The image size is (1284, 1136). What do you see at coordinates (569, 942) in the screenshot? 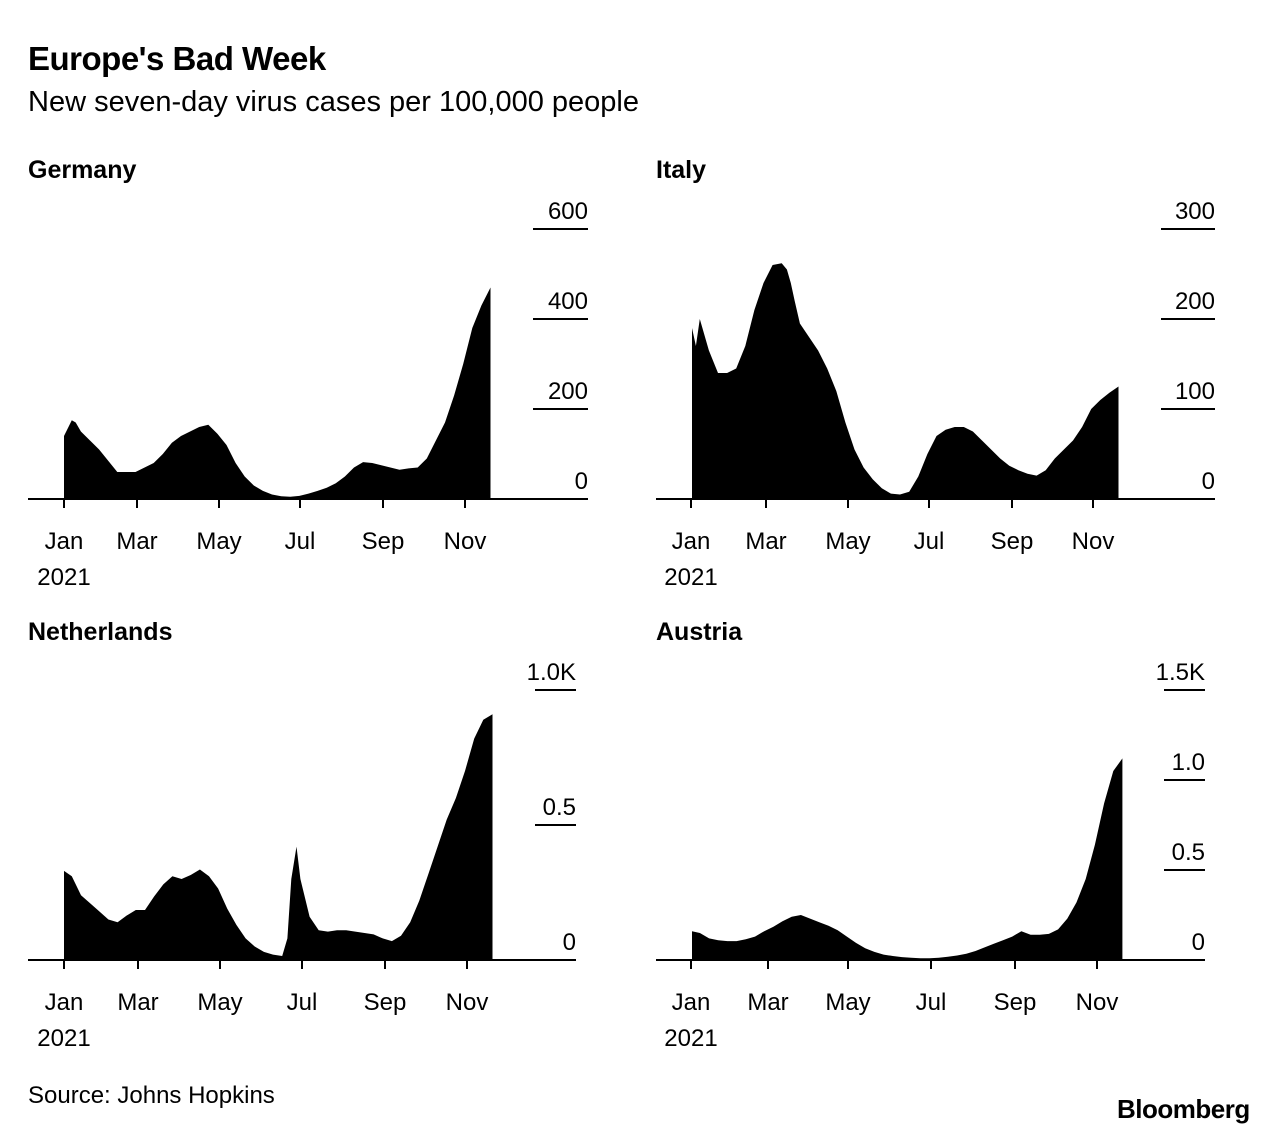
I see `netherlands-ytick-label: 0` at bounding box center [569, 942].